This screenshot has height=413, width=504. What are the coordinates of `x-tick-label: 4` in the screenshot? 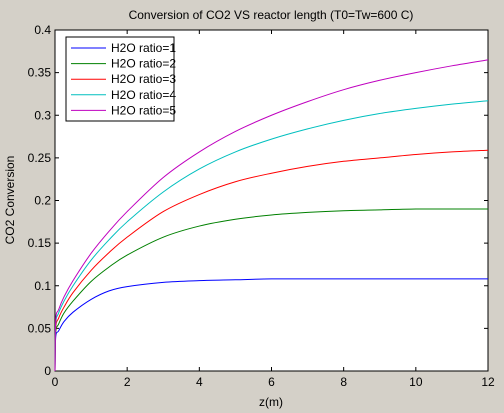 It's located at (199, 382).